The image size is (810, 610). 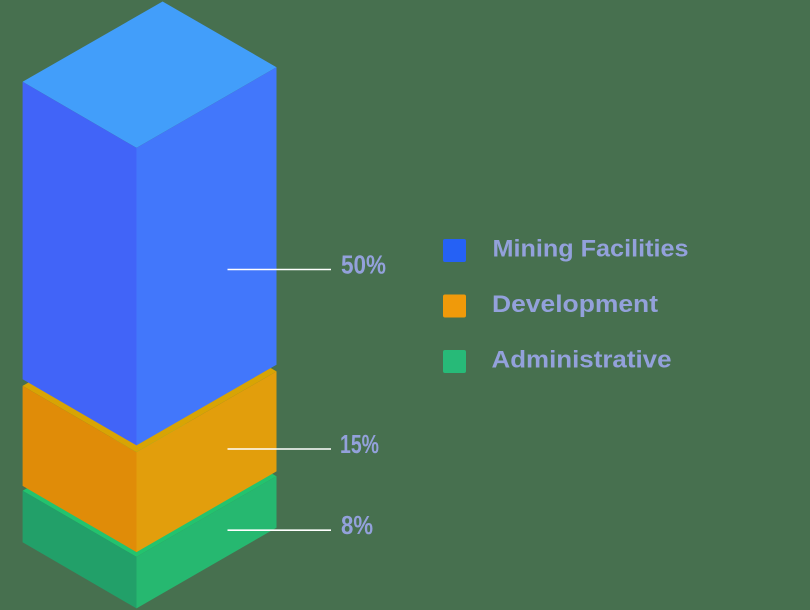 What do you see at coordinates (363, 264) in the screenshot?
I see `svg-text: 50%` at bounding box center [363, 264].